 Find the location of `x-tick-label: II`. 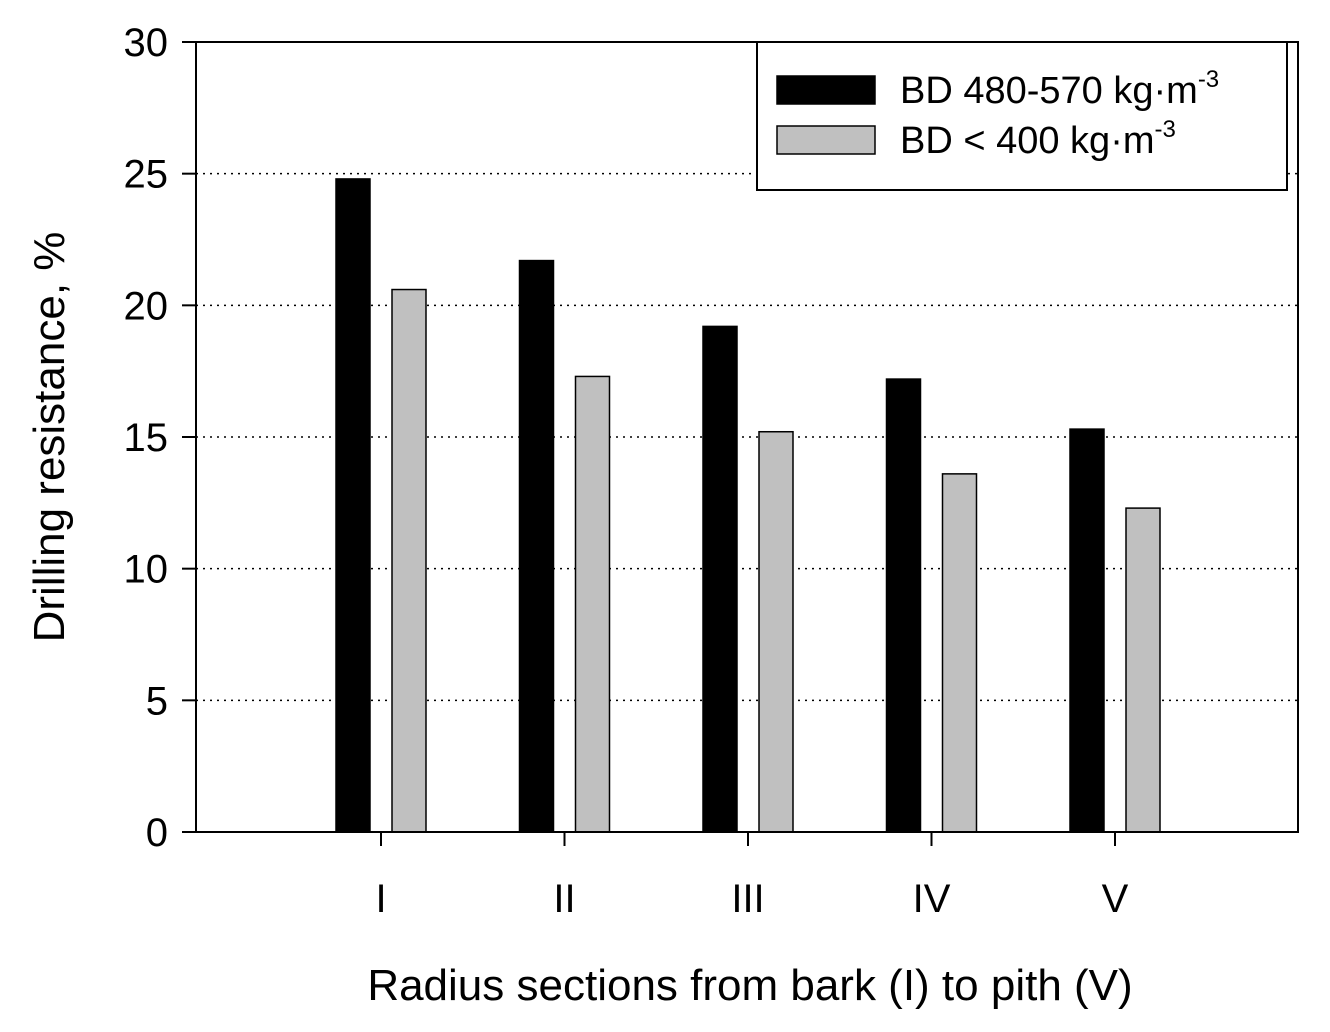

x-tick-label: II is located at coordinates (564, 899).